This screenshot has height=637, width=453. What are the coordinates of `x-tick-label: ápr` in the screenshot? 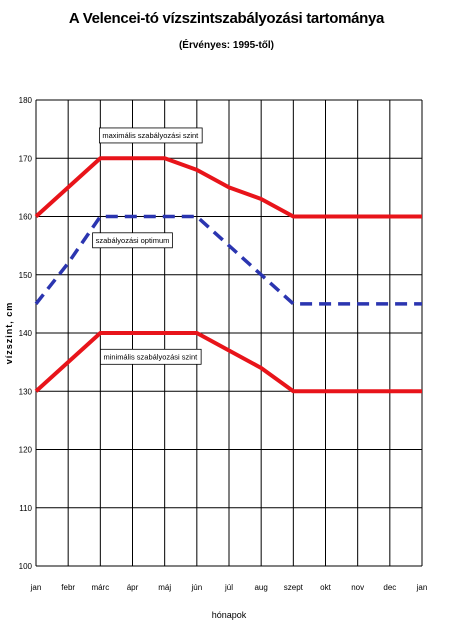 It's located at (133, 587).